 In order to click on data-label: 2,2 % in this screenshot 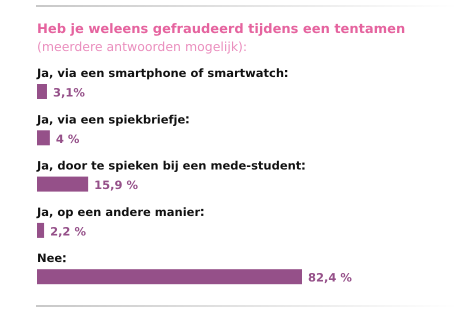, I will do `click(68, 231)`.